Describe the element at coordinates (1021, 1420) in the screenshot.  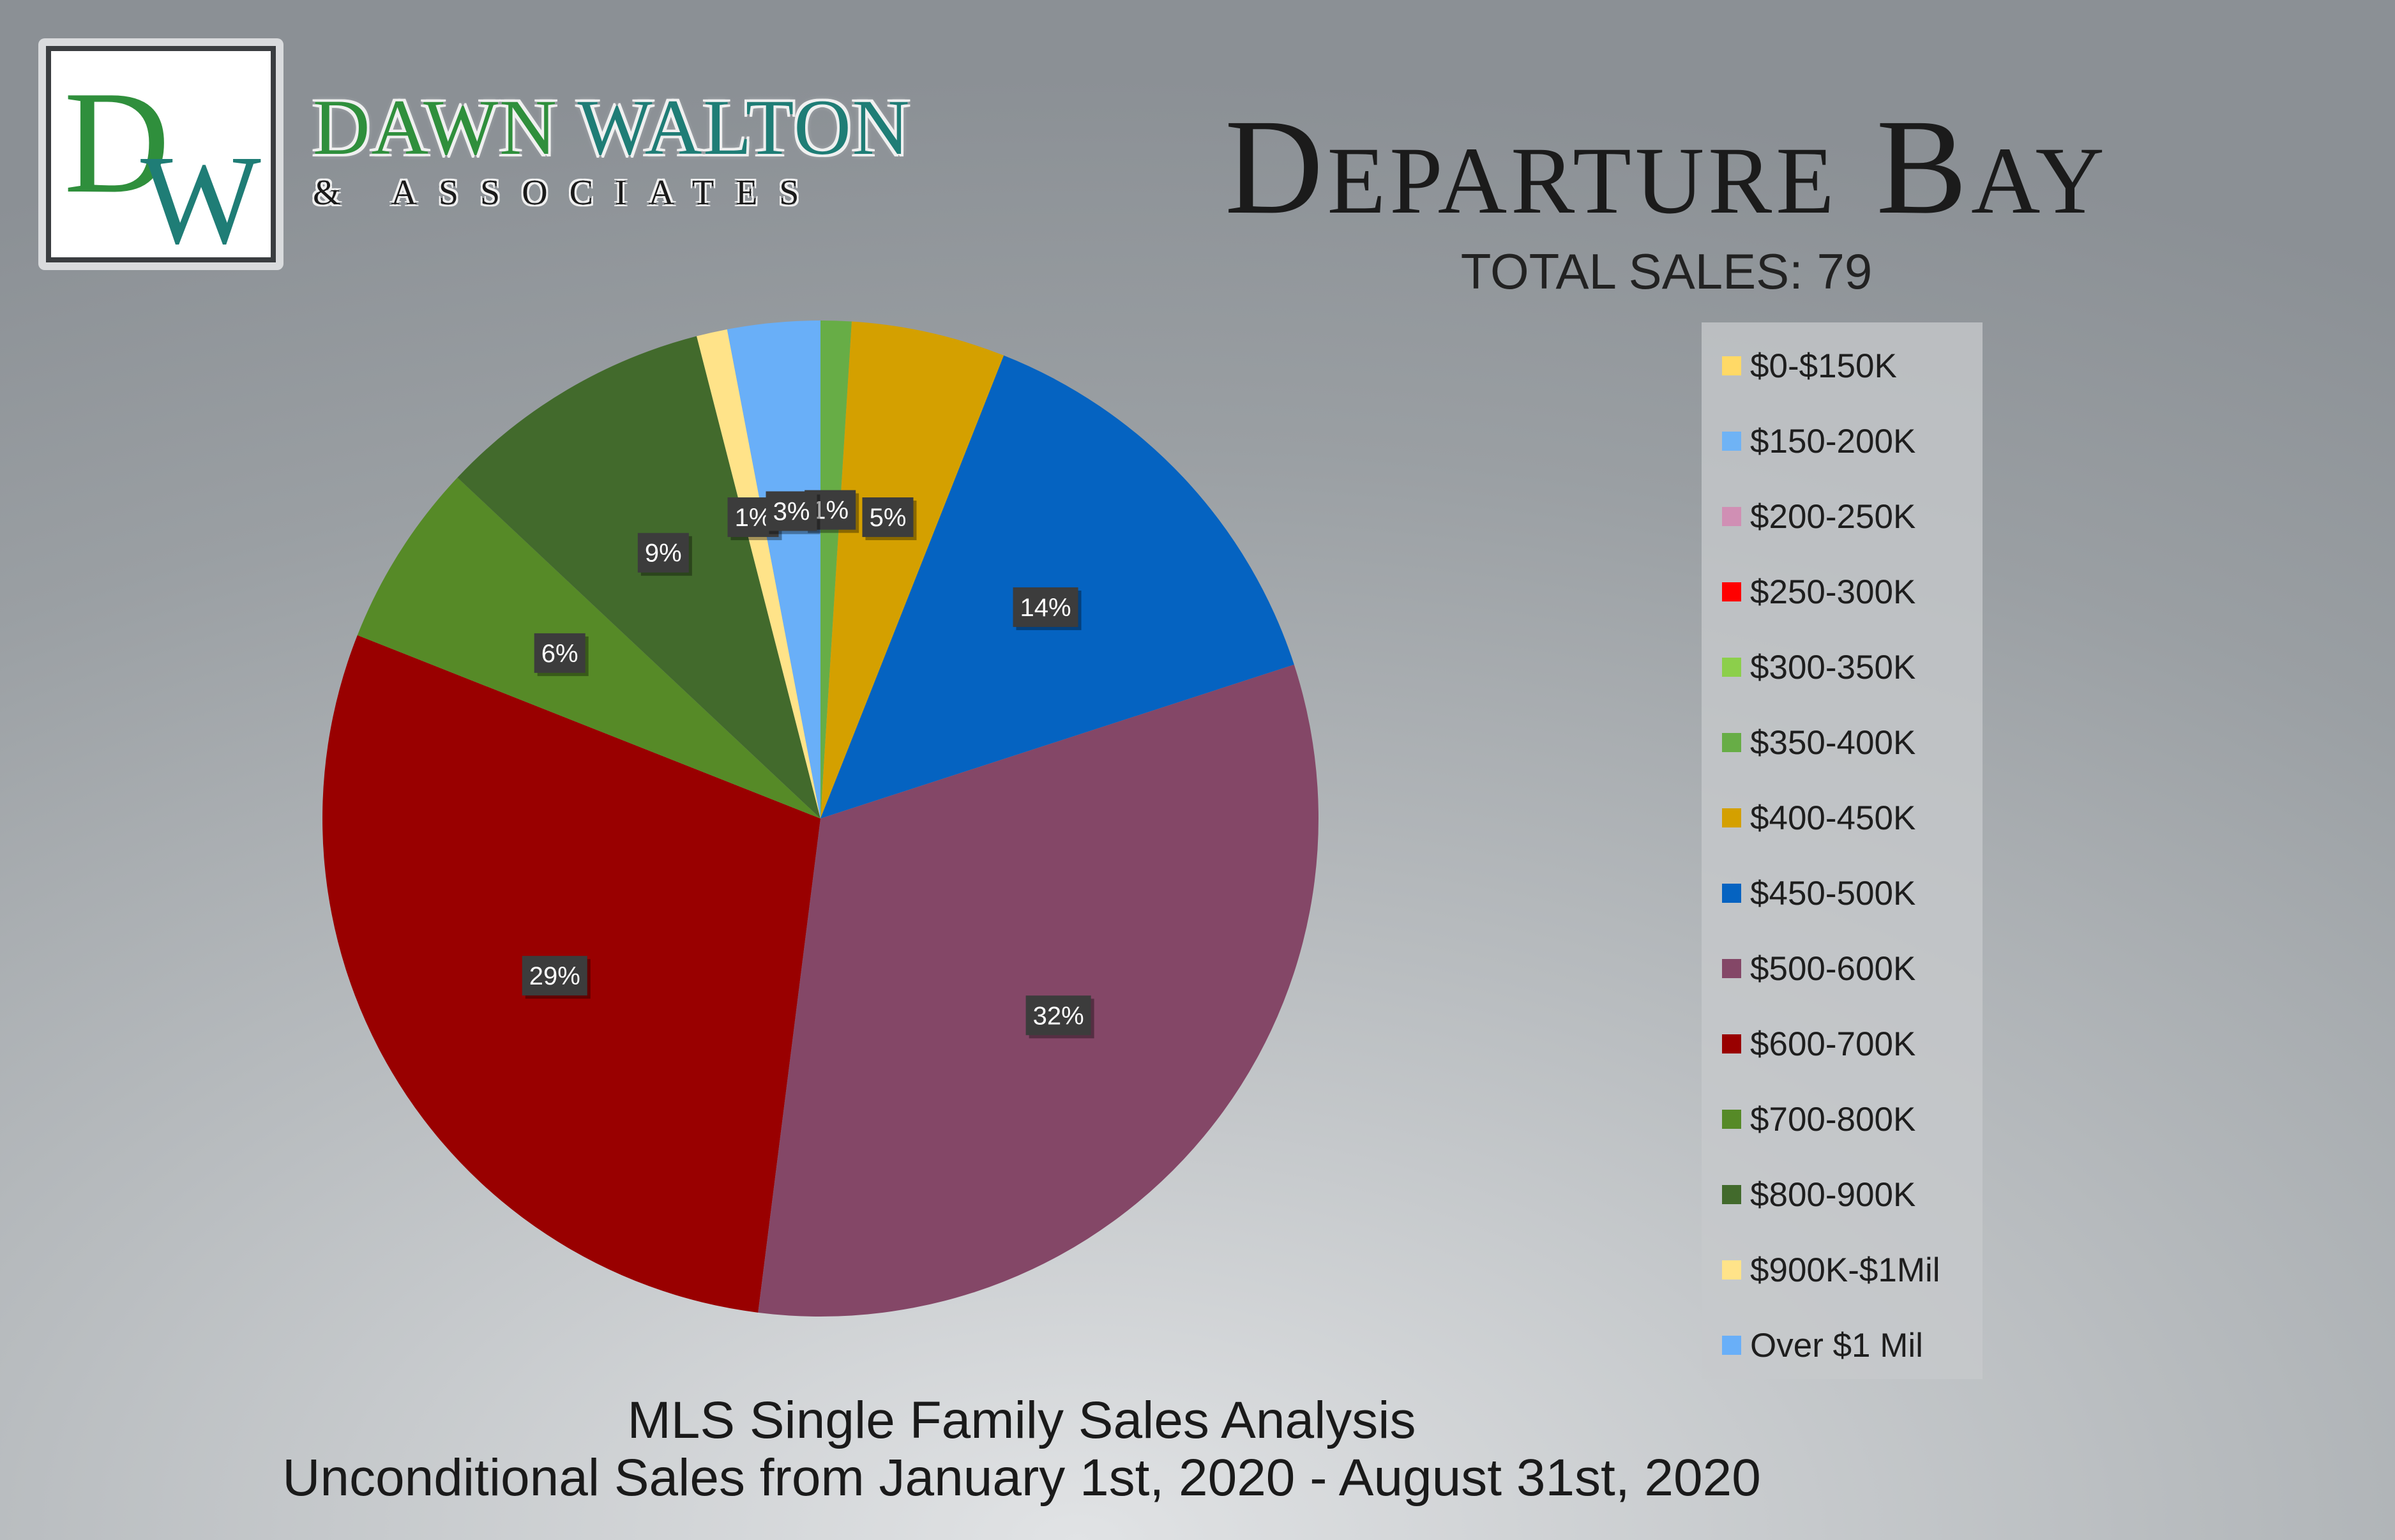
I see `footer-line-1: MLS Single Family Sales Analysis` at that location.